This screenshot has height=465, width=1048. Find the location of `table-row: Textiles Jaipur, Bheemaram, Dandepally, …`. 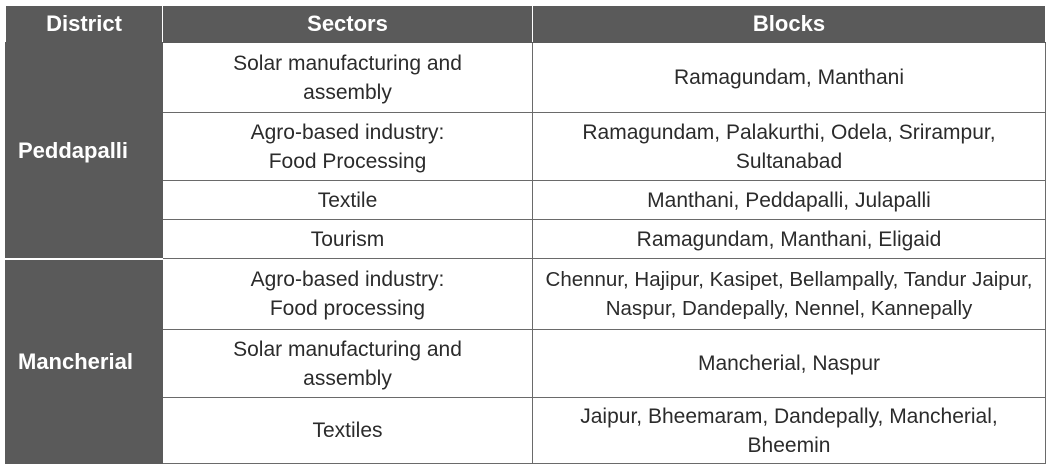

table-row: Textiles Jaipur, Bheemaram, Dandepally, … is located at coordinates (526, 430).